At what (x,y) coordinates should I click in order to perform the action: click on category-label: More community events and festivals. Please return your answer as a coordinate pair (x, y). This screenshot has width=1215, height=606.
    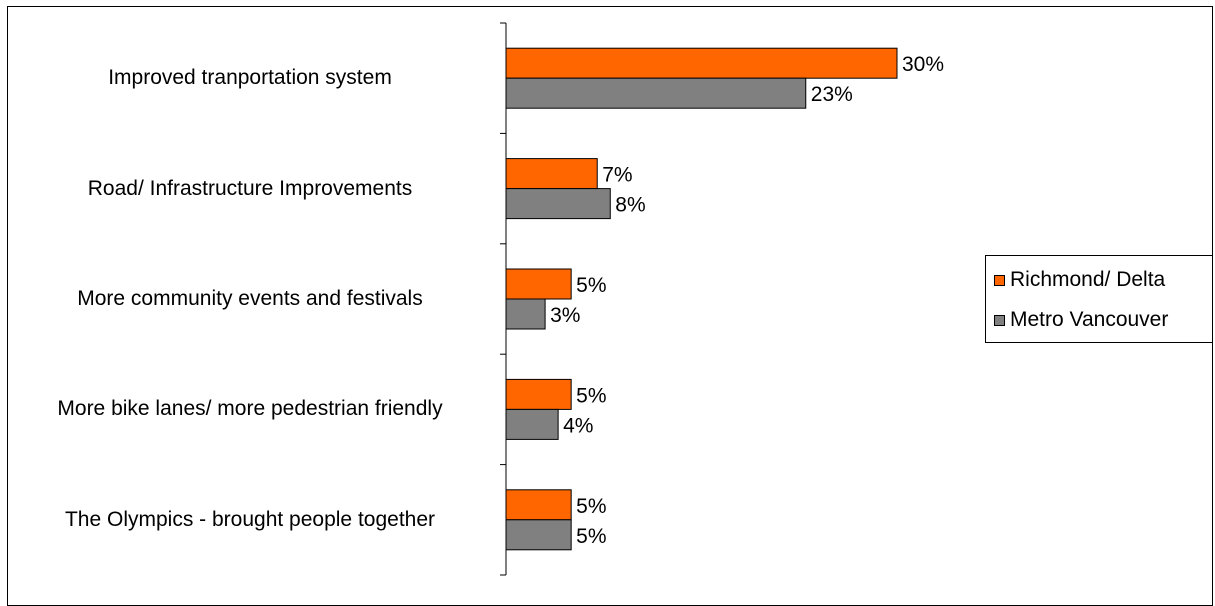
    Looking at the image, I should click on (250, 298).